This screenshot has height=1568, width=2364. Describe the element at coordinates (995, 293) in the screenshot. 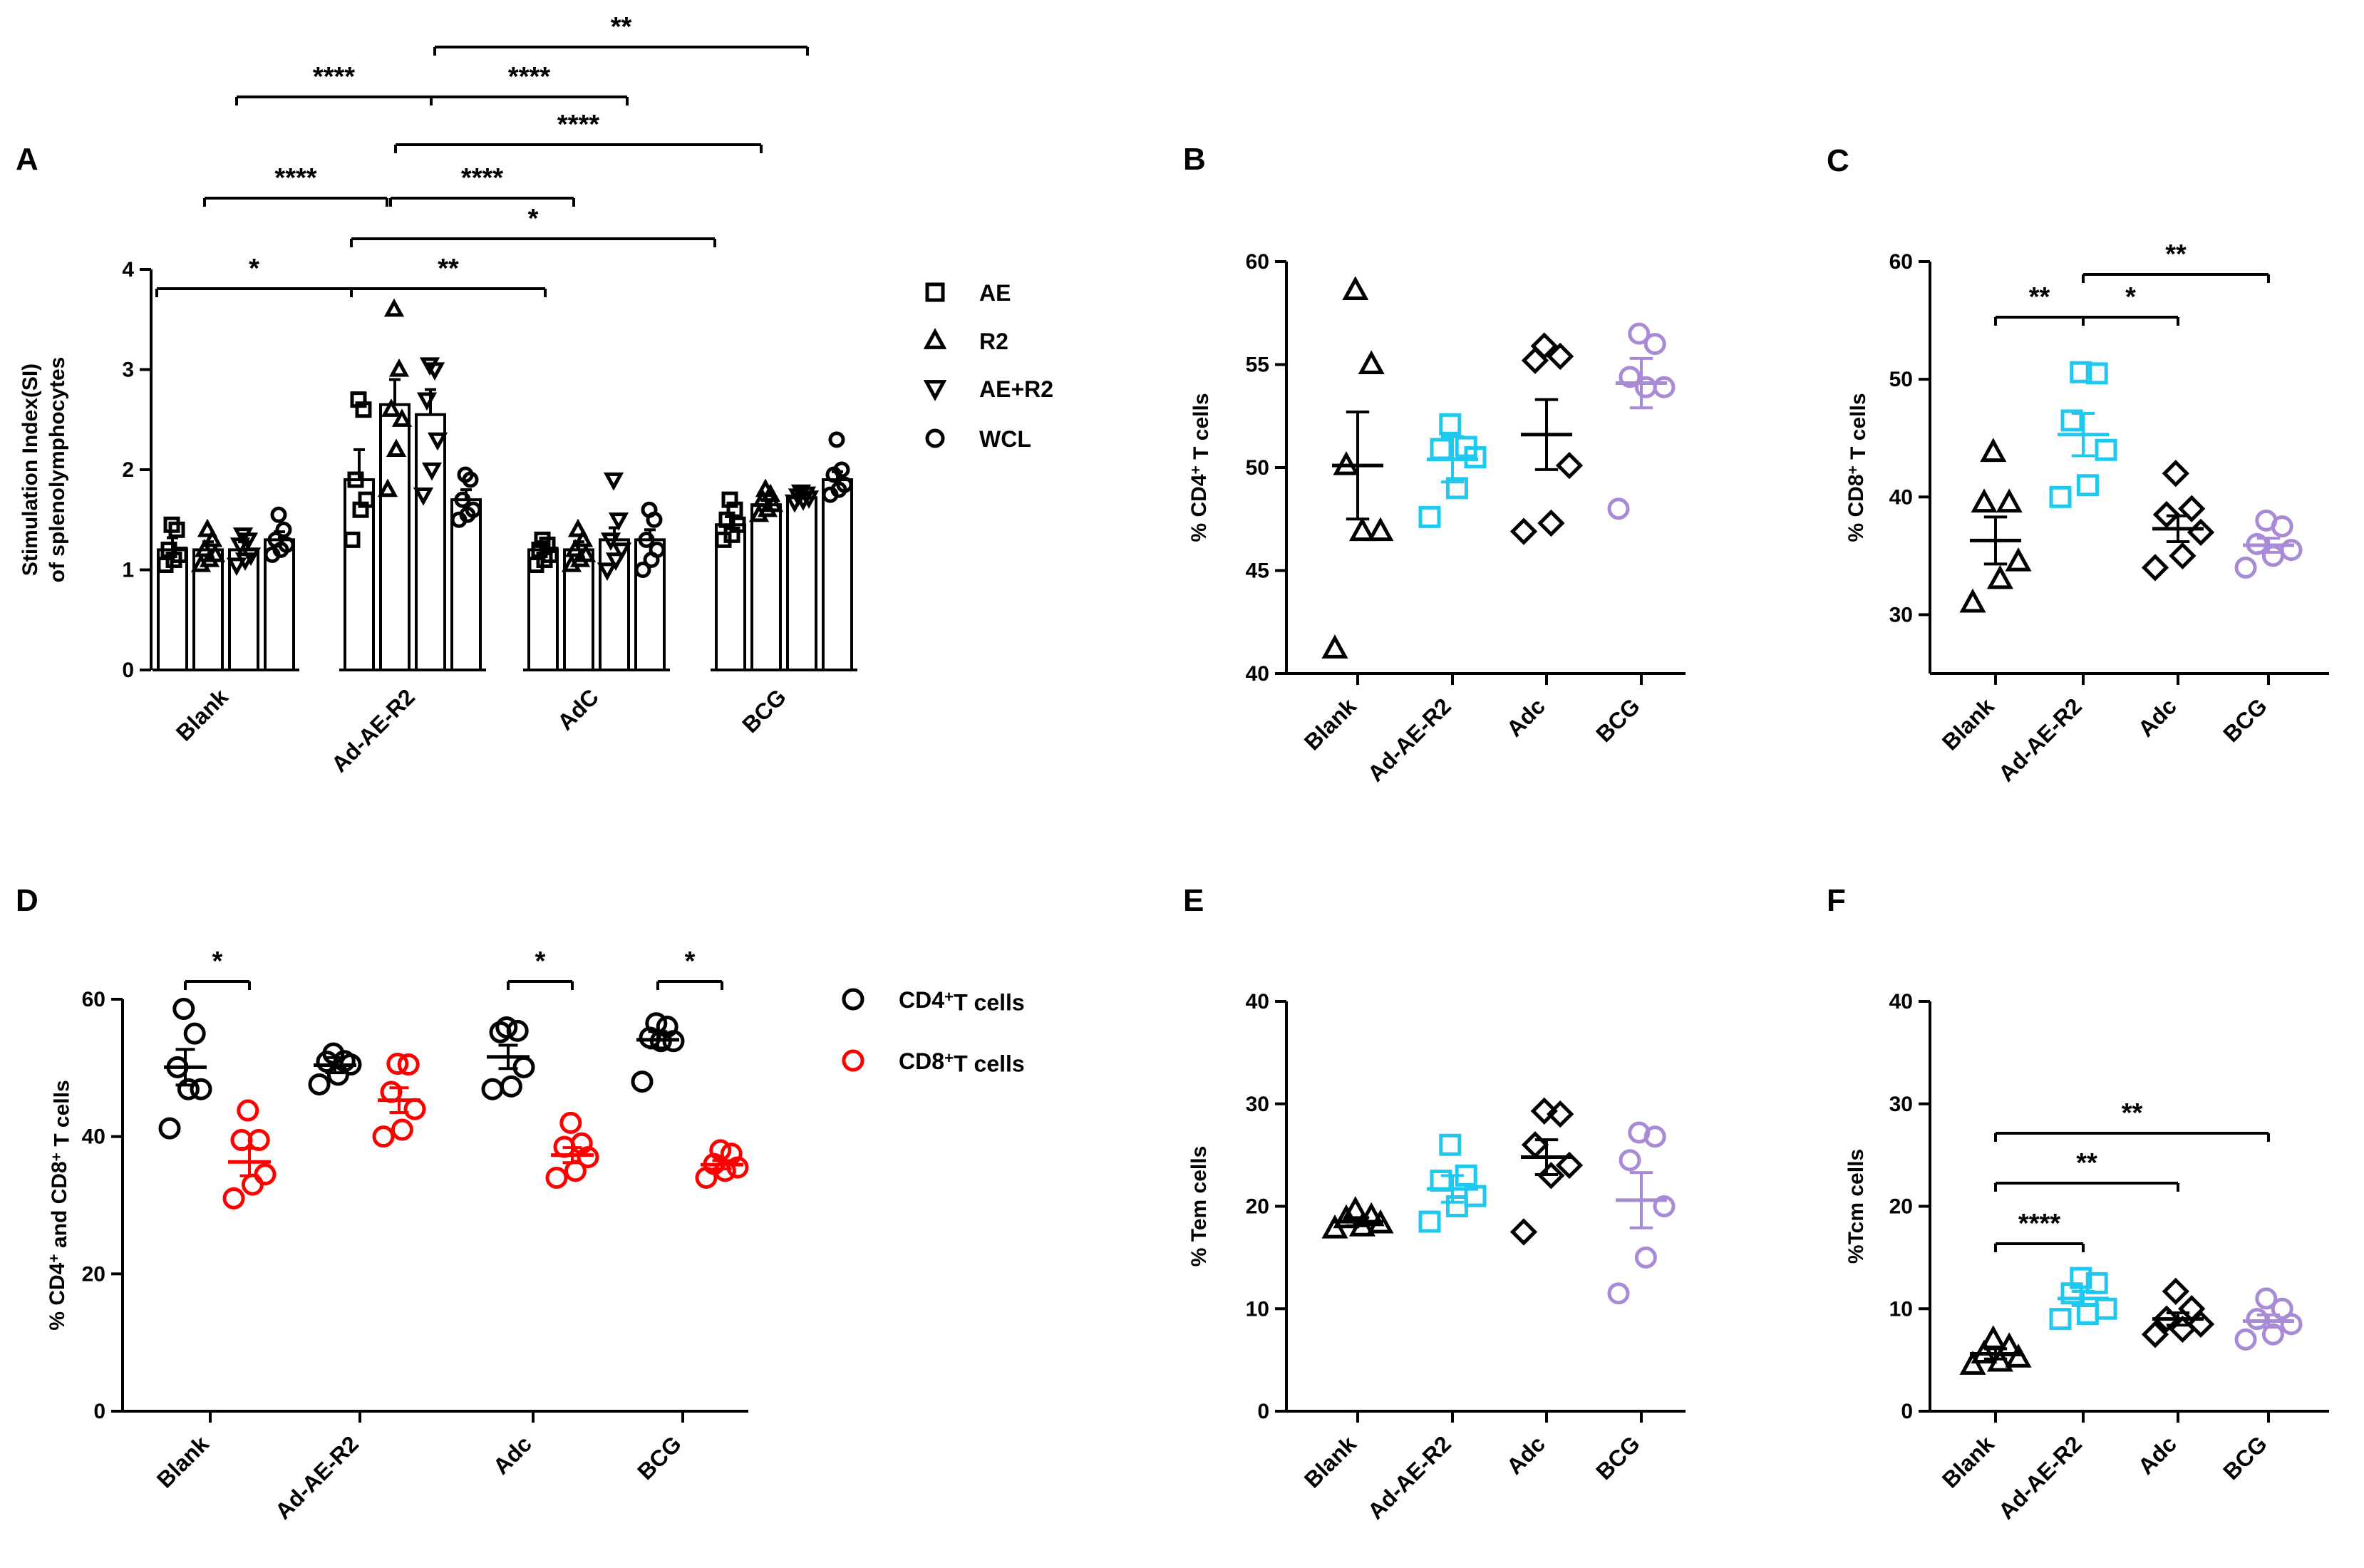

I see `legend-label: AE` at that location.